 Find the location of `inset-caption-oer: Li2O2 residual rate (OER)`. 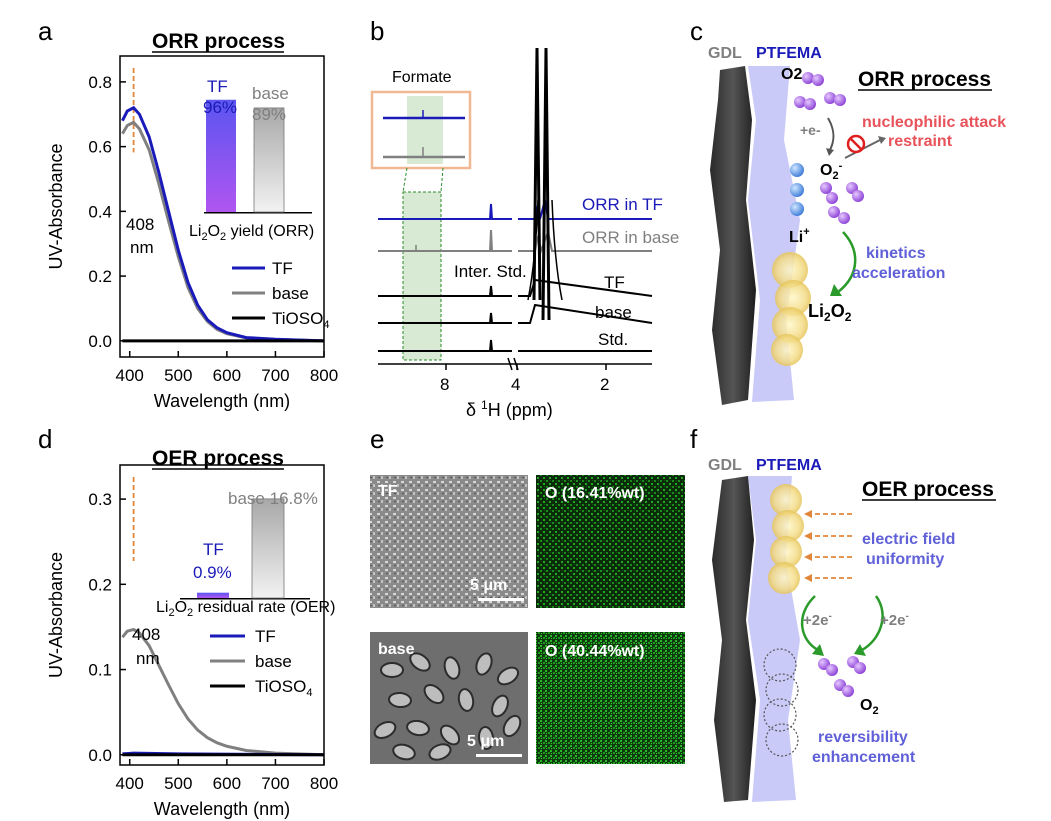

inset-caption-oer: Li2O2 residual rate (OER) is located at coordinates (245, 609).